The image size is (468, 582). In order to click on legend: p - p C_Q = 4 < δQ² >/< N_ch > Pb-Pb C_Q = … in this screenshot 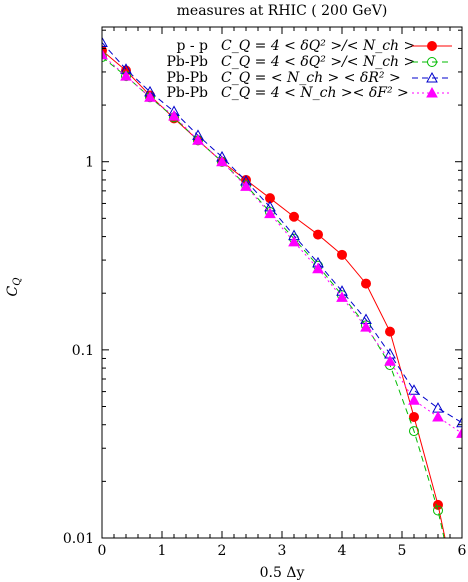, I will do `click(309, 69)`.